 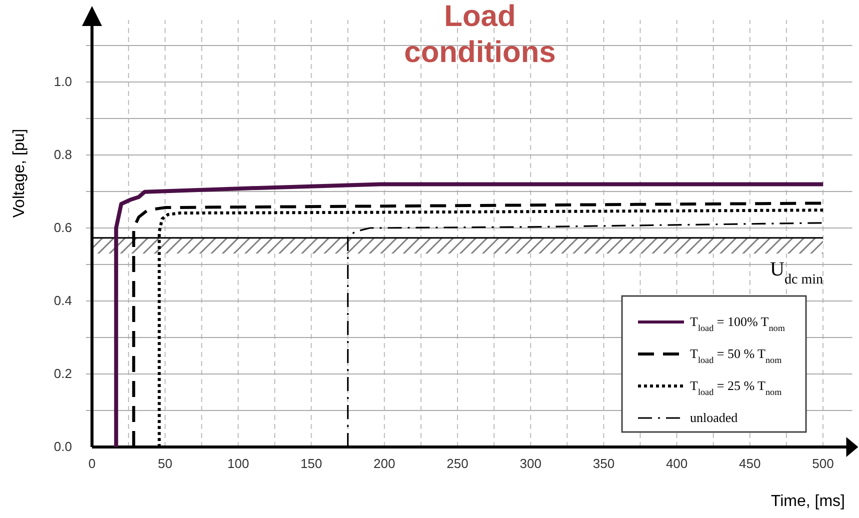 What do you see at coordinates (238, 464) in the screenshot?
I see `x-tick-label: 100` at bounding box center [238, 464].